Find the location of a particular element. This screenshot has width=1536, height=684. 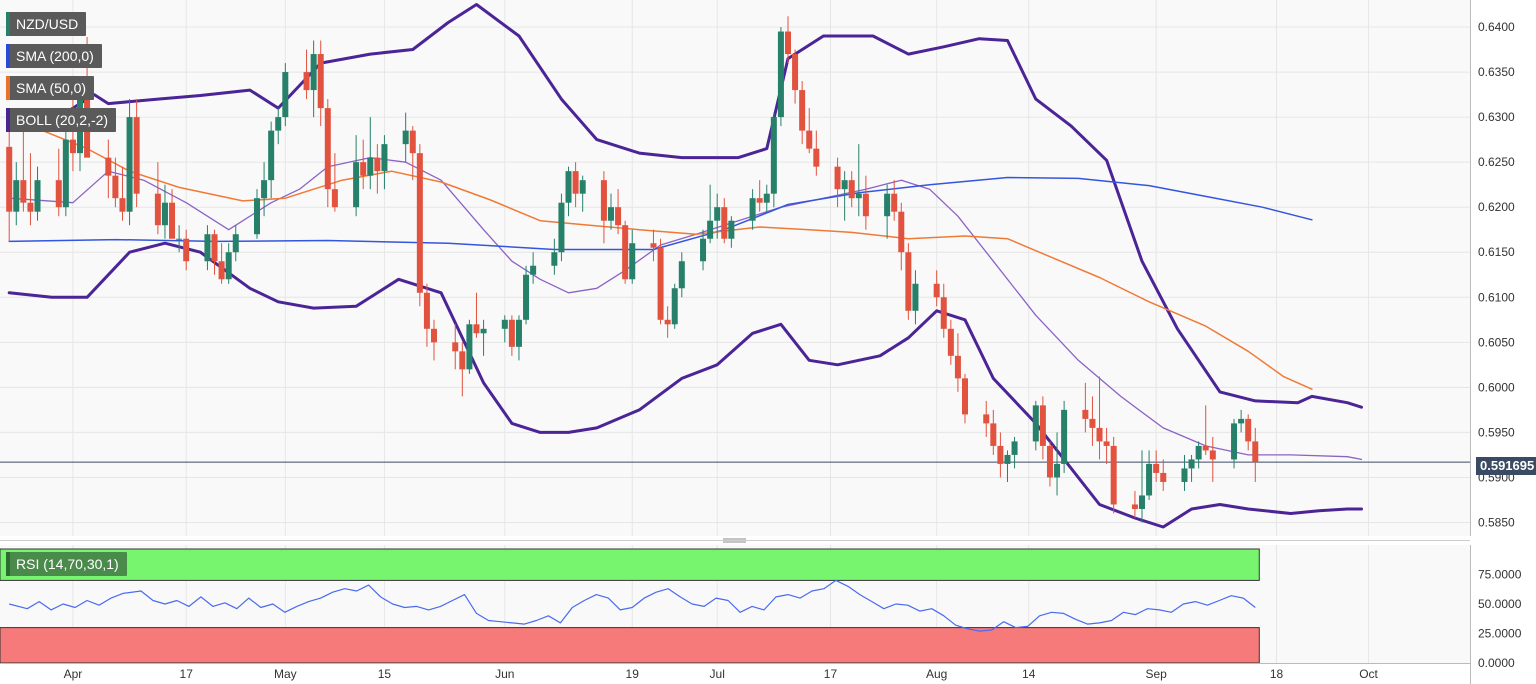

legend-sma200: SMA (200,0) is located at coordinates (54, 56).